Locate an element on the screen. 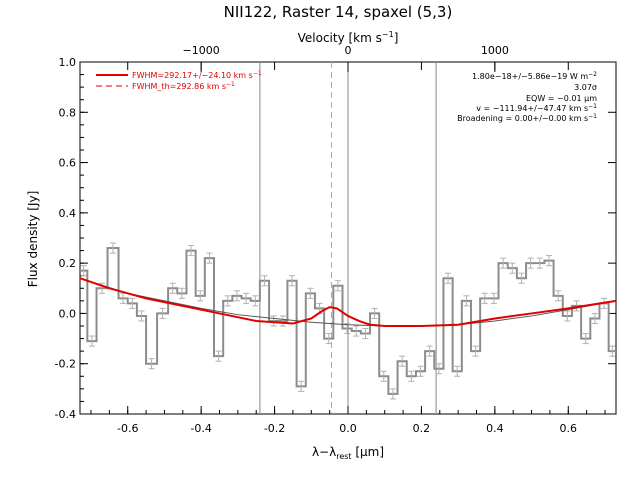 This screenshot has width=640, height=480. y-tick-label: 0.6 is located at coordinates (68, 163).